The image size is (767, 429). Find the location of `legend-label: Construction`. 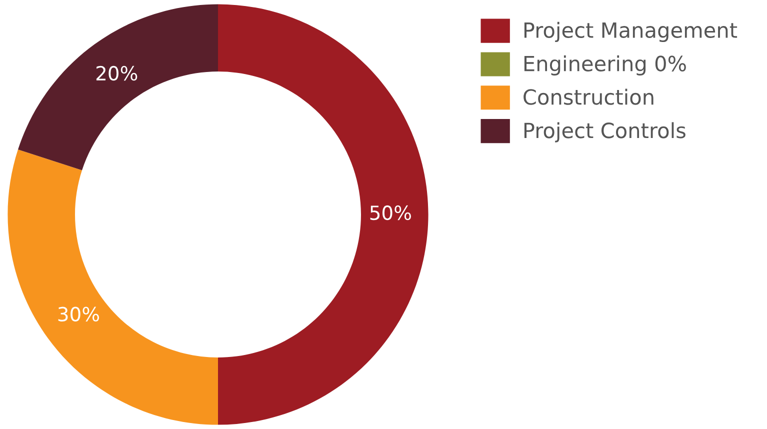

legend-label: Construction is located at coordinates (589, 96).